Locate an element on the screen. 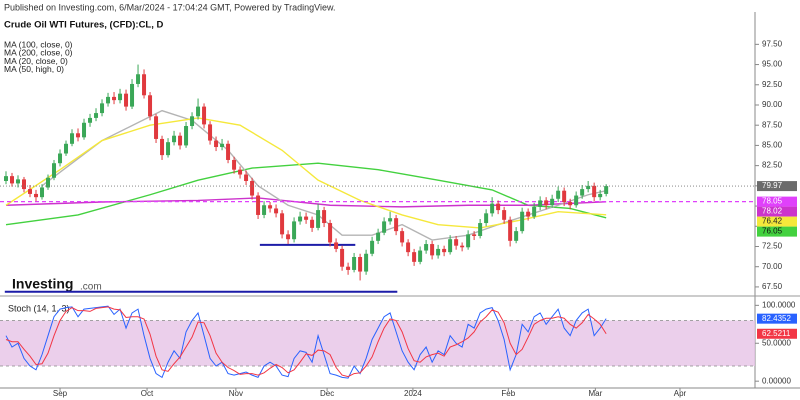  y-tick-label: 87.50 is located at coordinates (772, 124).